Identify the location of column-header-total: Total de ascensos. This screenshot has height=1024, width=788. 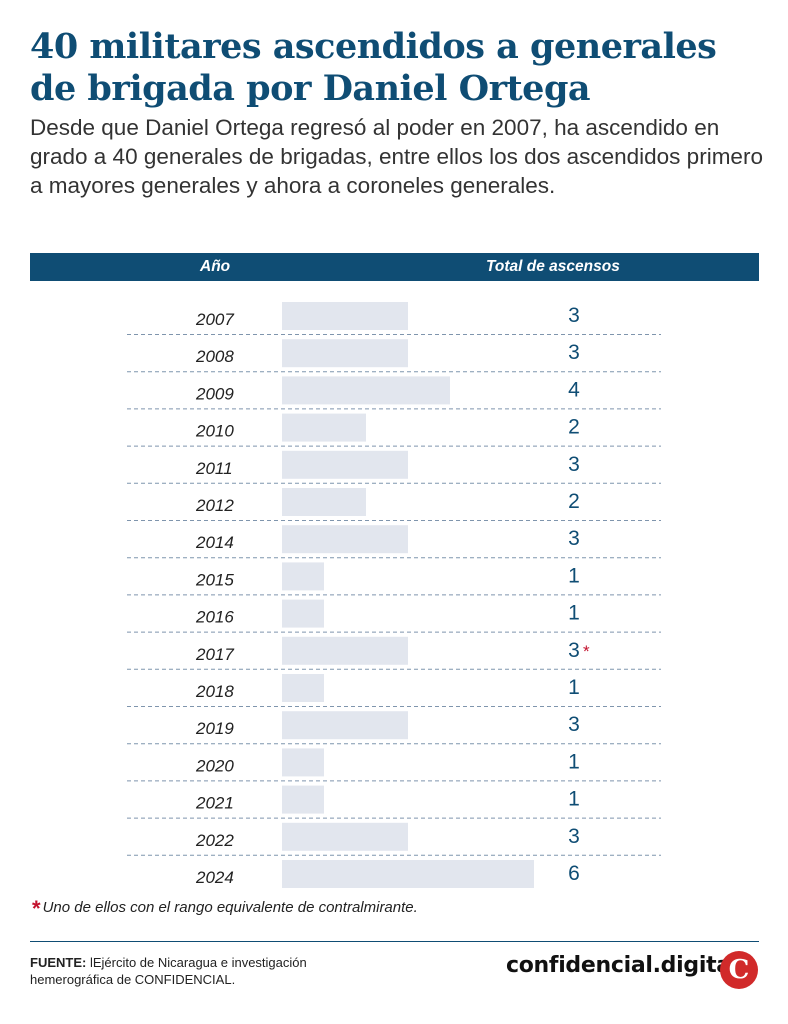
(553, 266).